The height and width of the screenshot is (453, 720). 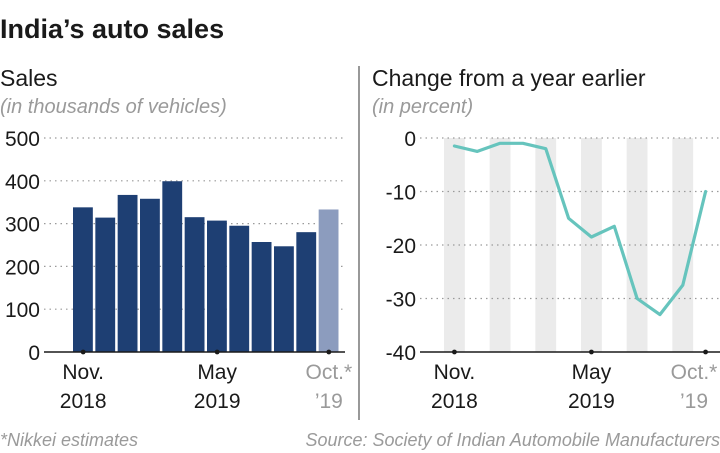 I want to click on change-x-tick-label: Nov., so click(x=455, y=372).